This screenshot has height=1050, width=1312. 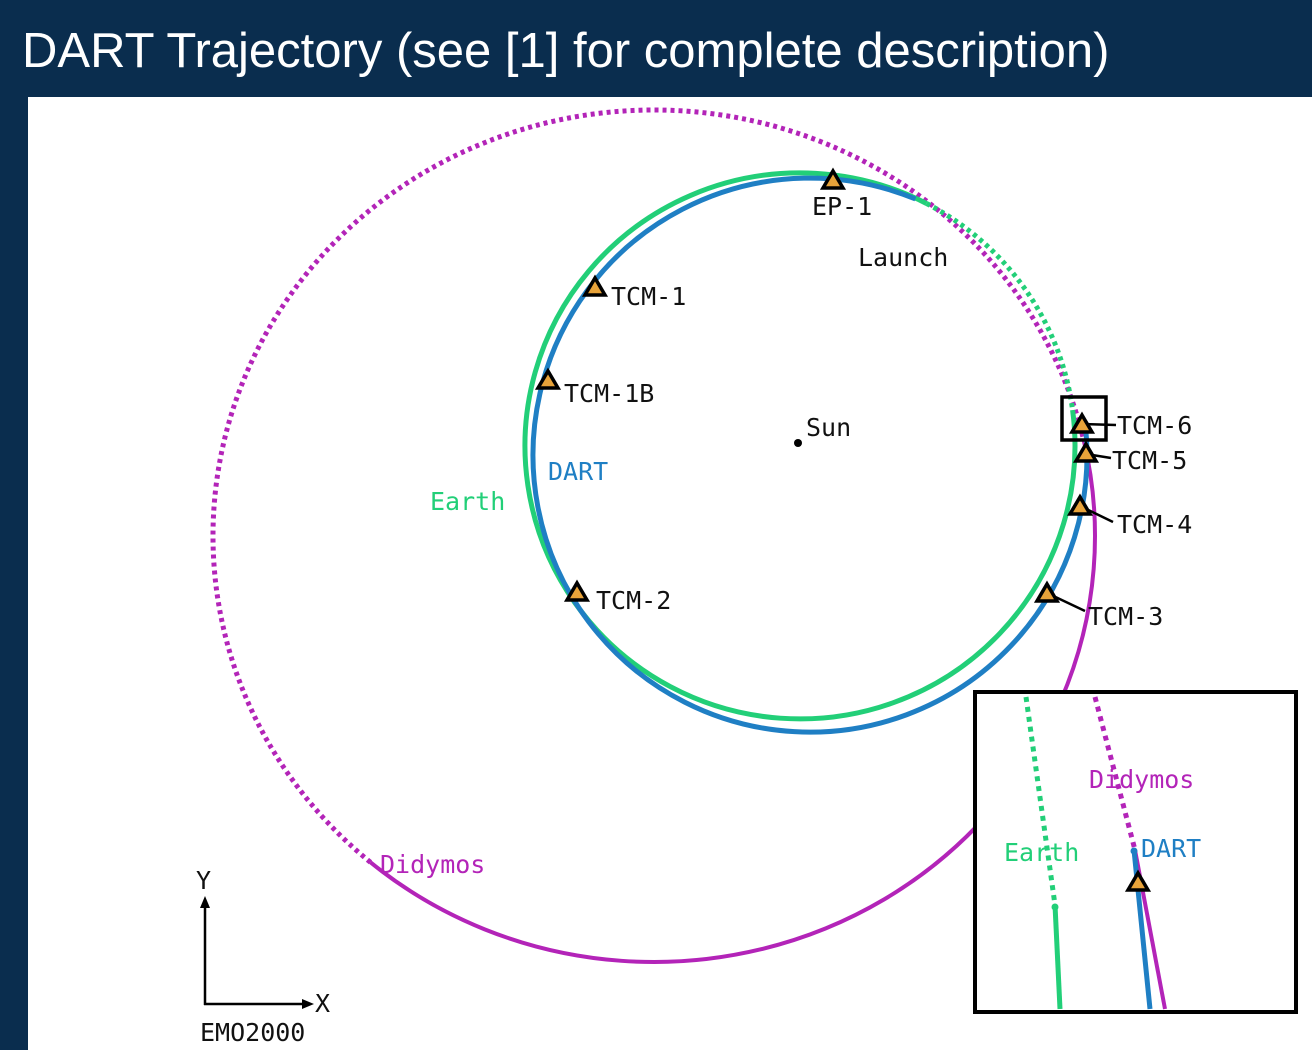 What do you see at coordinates (903, 257) in the screenshot?
I see `launch-label: Launch` at bounding box center [903, 257].